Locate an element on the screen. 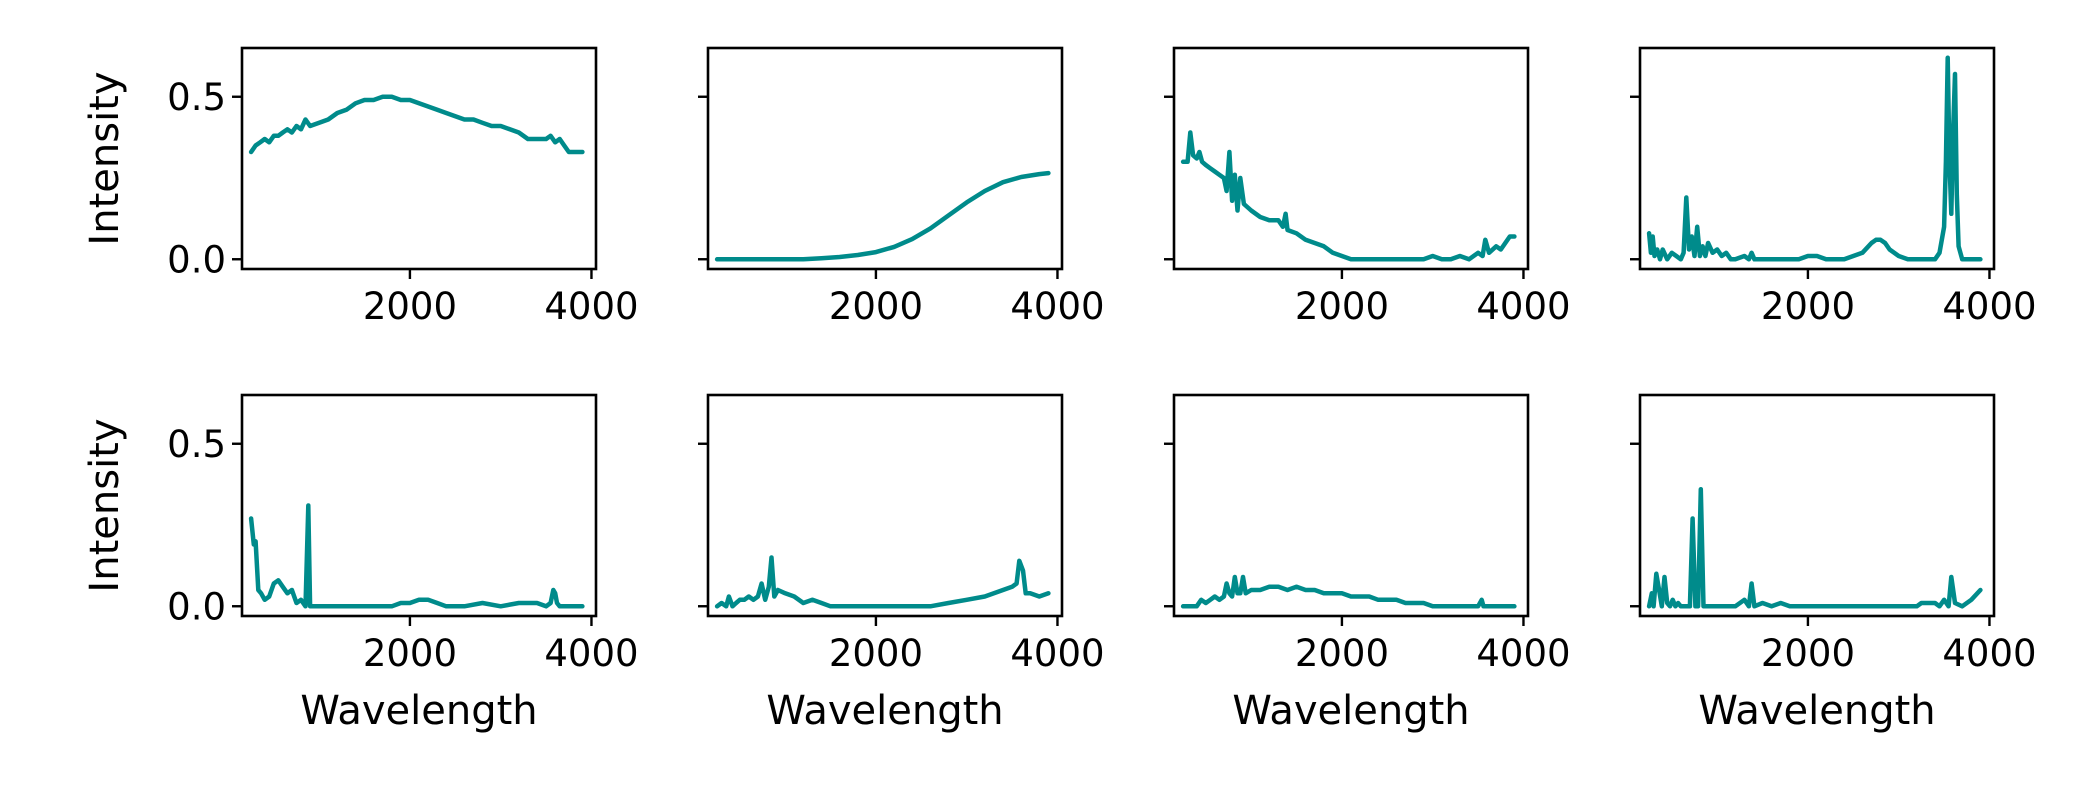 The width and height of the screenshot is (2080, 800). subplot-r1c0: 2000 4000 0.0 0.5 Wavelength Intensity is located at coordinates (360, 563).